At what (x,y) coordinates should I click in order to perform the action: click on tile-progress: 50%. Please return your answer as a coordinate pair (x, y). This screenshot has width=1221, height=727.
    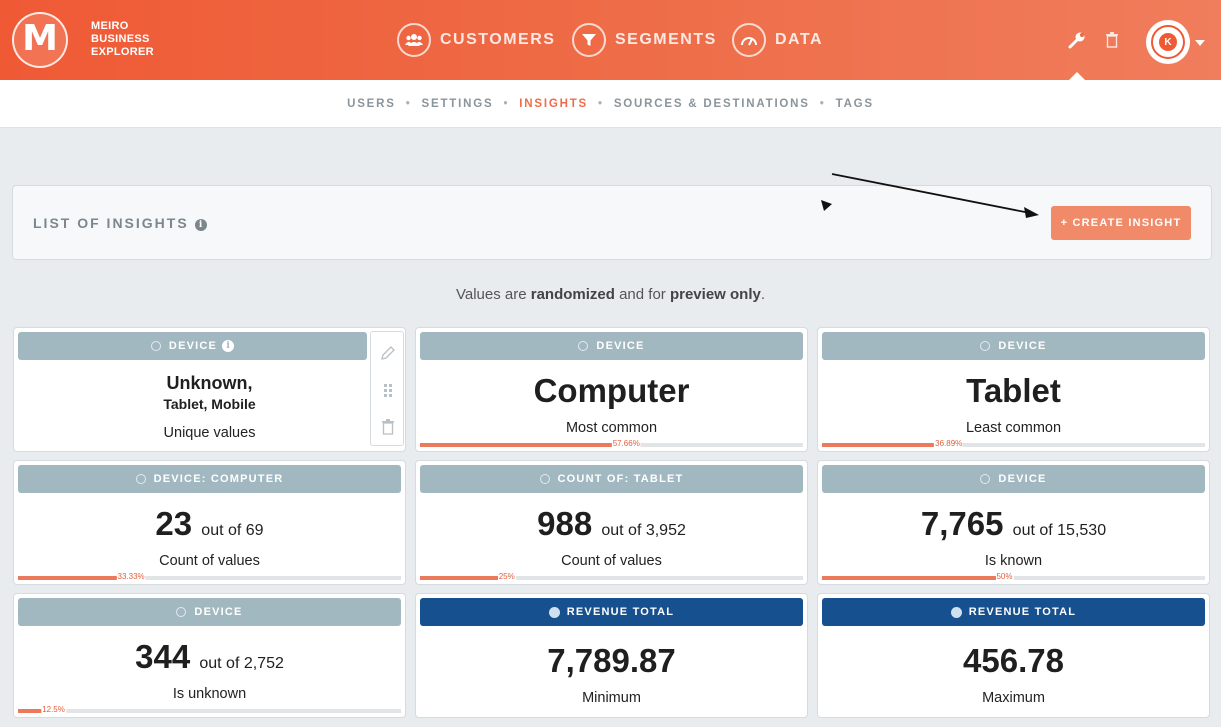
    Looking at the image, I should click on (1013, 577).